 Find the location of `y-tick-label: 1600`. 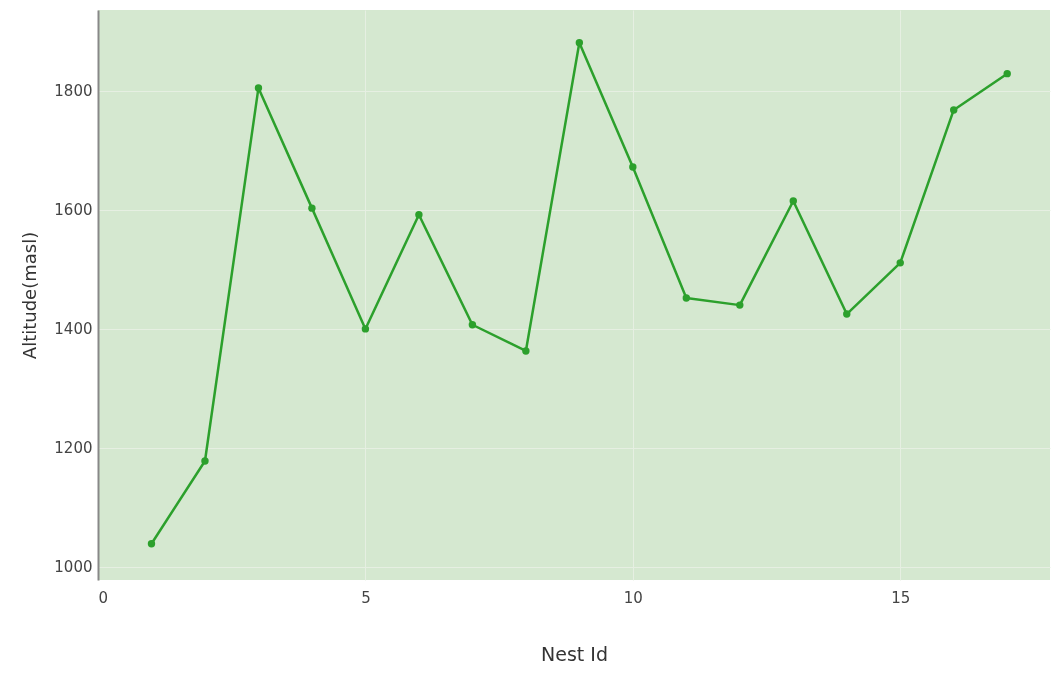

y-tick-label: 1600 is located at coordinates (73, 210).